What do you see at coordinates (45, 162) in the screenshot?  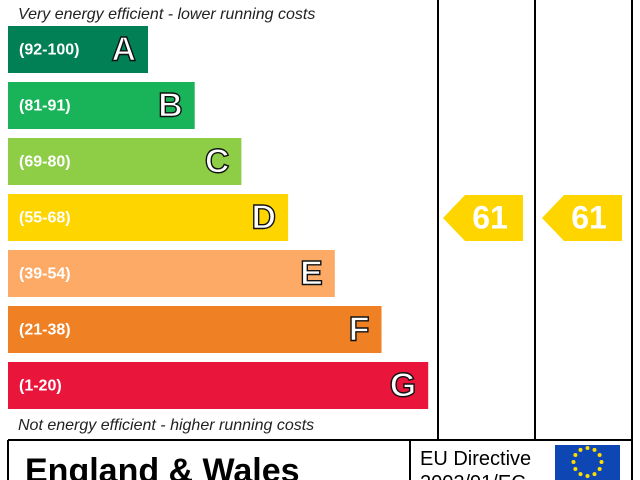 I see `band-range: (69-80)` at bounding box center [45, 162].